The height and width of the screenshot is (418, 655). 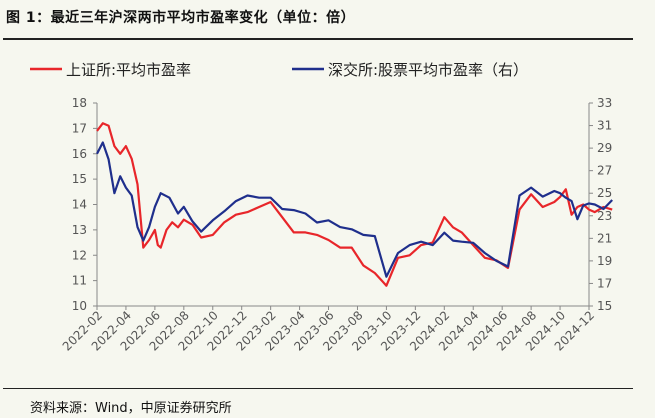 I want to click on tick-label-right: 31, so click(x=604, y=126).